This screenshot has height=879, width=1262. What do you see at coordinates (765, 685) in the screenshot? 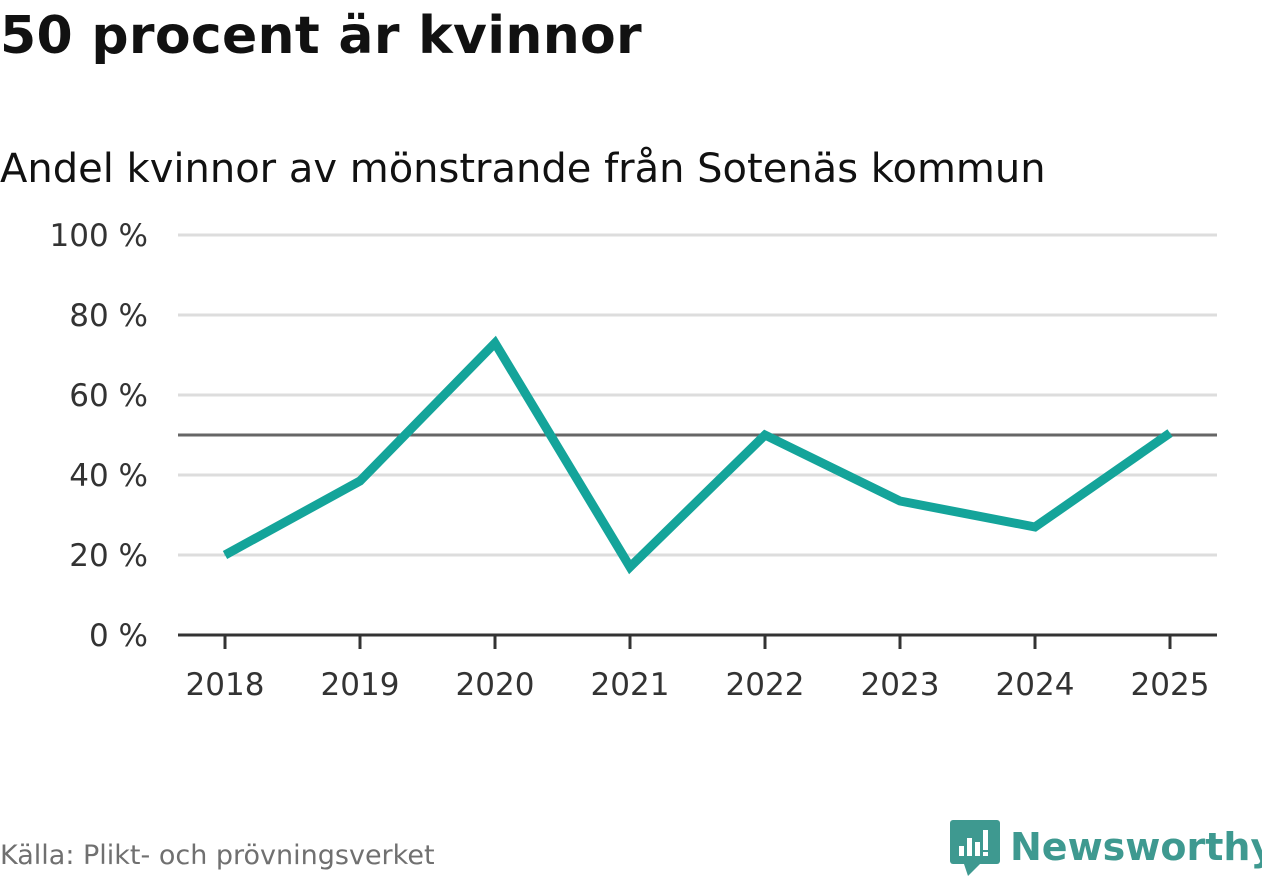
I see `x-tick-label-2022: 2022` at bounding box center [765, 685].